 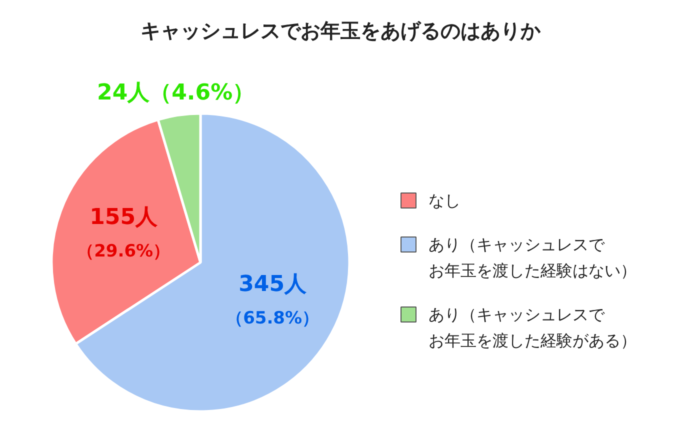 What do you see at coordinates (176, 93) in the screenshot?
I see `text: 24人（4.6%）` at bounding box center [176, 93].